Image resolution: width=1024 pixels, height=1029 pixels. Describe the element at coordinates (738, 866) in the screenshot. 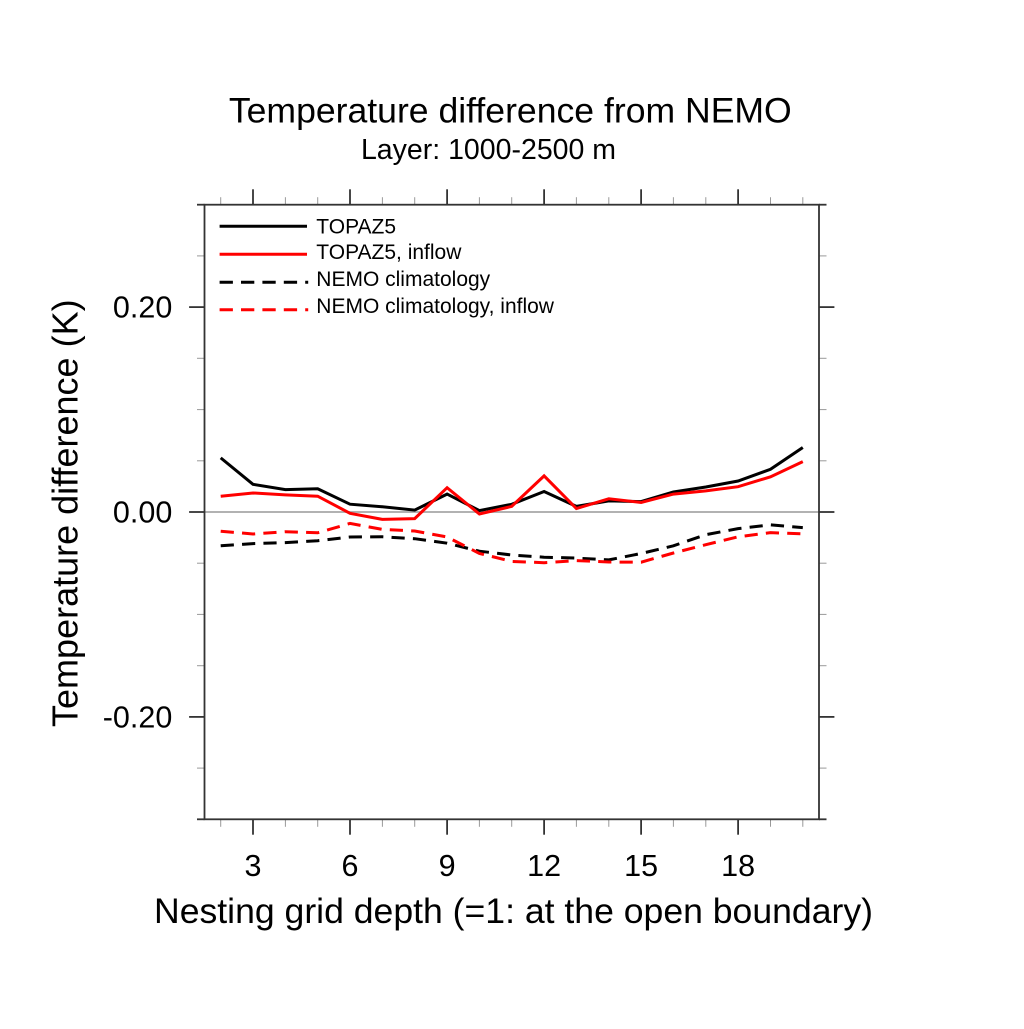

I see `svg-text: 18` at that location.